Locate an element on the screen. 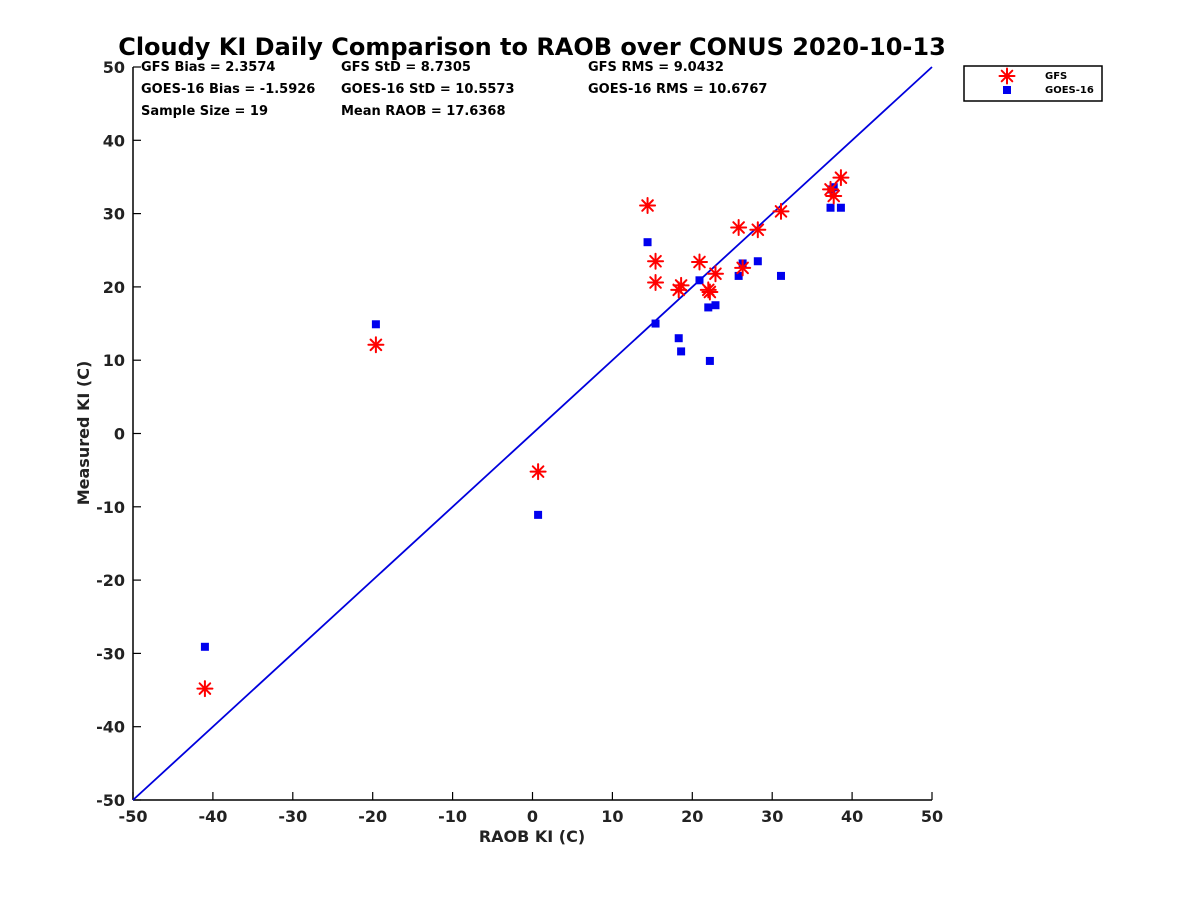 The height and width of the screenshot is (900, 1200). stat-gfs-std: GFS StD = 8.7305 is located at coordinates (406, 67).